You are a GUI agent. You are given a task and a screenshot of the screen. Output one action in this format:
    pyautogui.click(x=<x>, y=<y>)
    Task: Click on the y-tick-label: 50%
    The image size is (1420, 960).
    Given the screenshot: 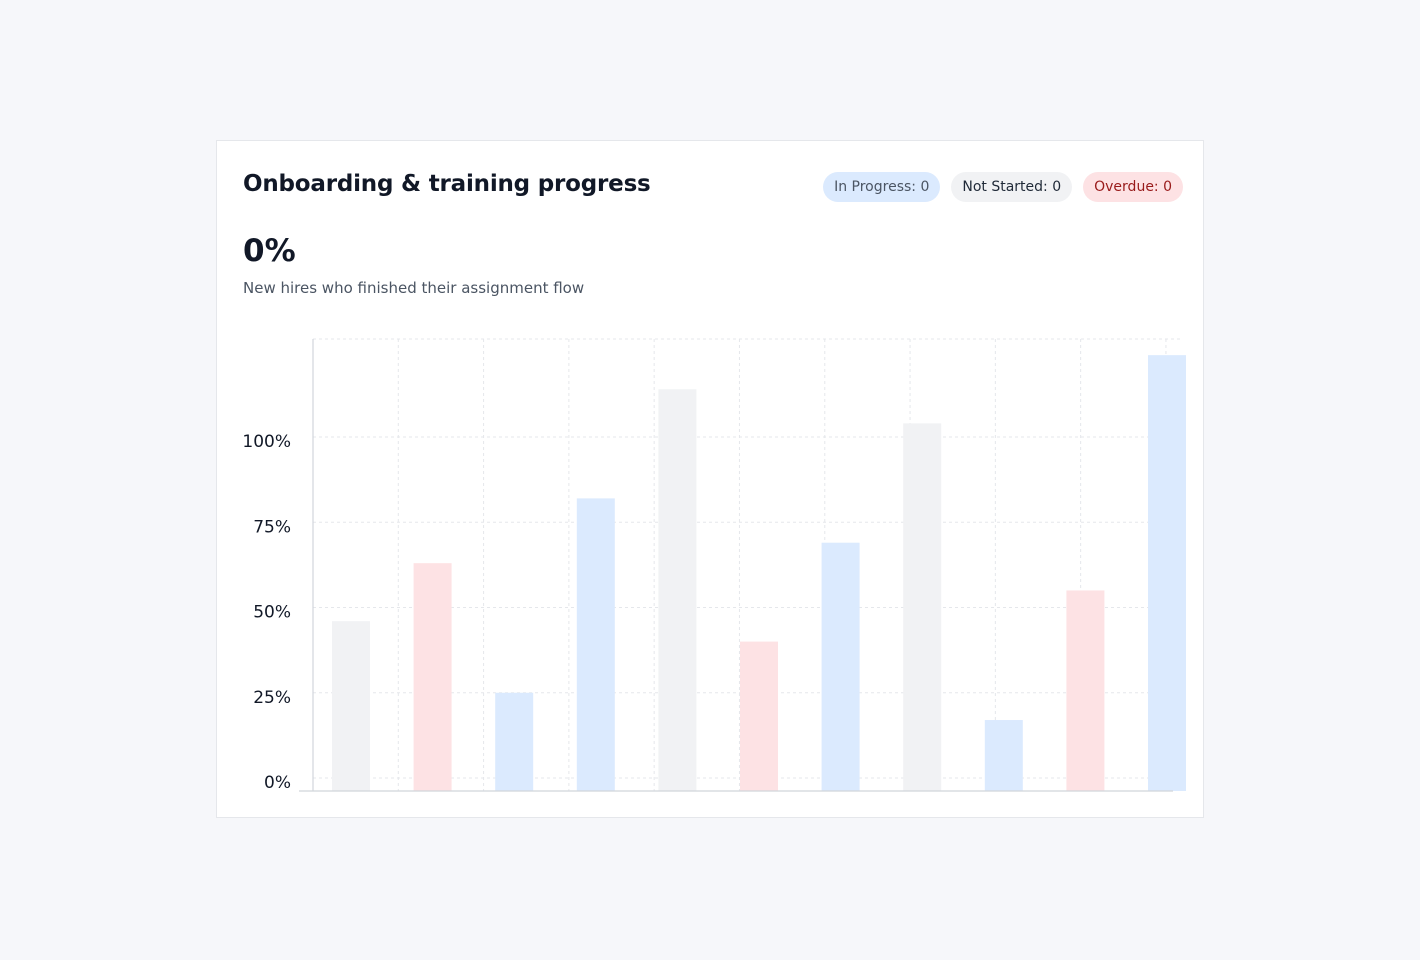 What is the action you would take?
    pyautogui.click(x=272, y=613)
    